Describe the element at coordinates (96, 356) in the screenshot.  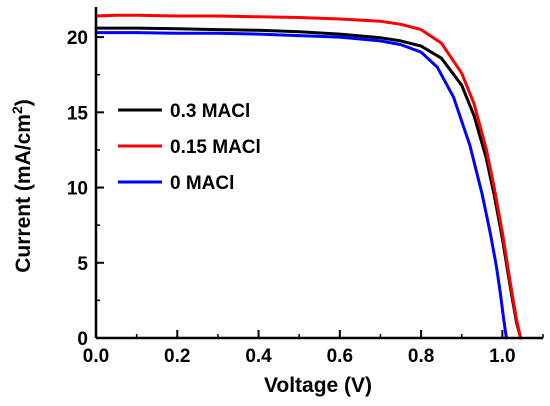
I see `x-tick-label: 0.0` at that location.